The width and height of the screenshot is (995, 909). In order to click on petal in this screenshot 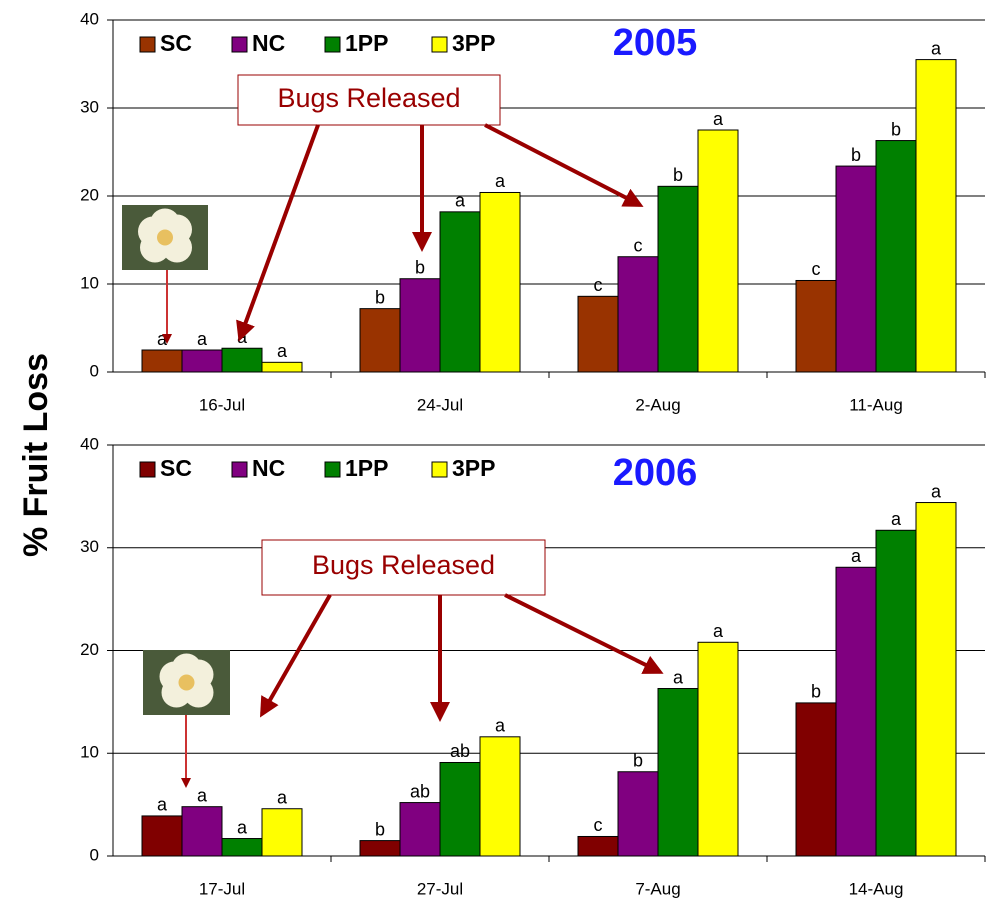, I will do `click(186, 668)`.